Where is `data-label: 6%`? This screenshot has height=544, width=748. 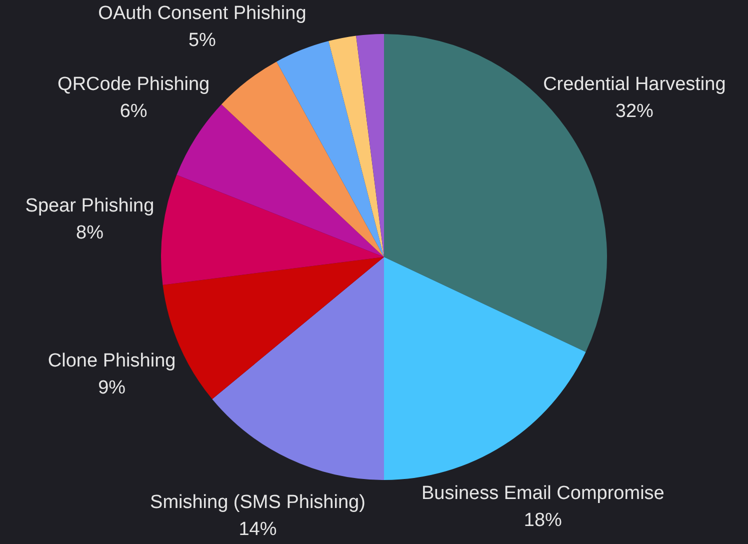 data-label: 6% is located at coordinates (134, 111).